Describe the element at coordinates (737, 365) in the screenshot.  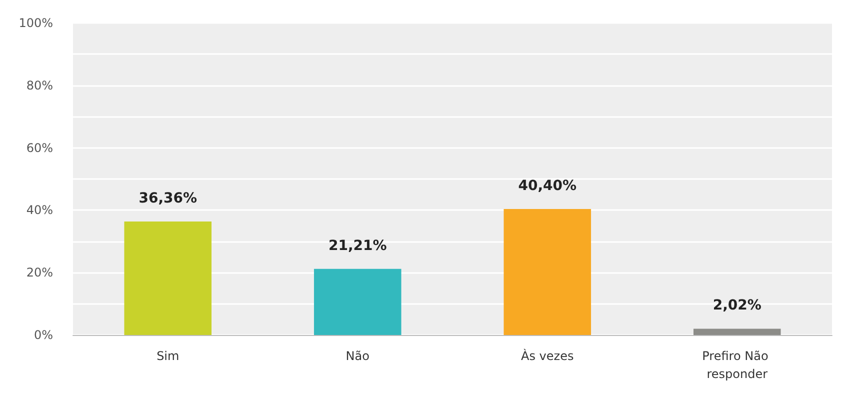
I see `x-tick-label: Prefiro Não responder` at that location.